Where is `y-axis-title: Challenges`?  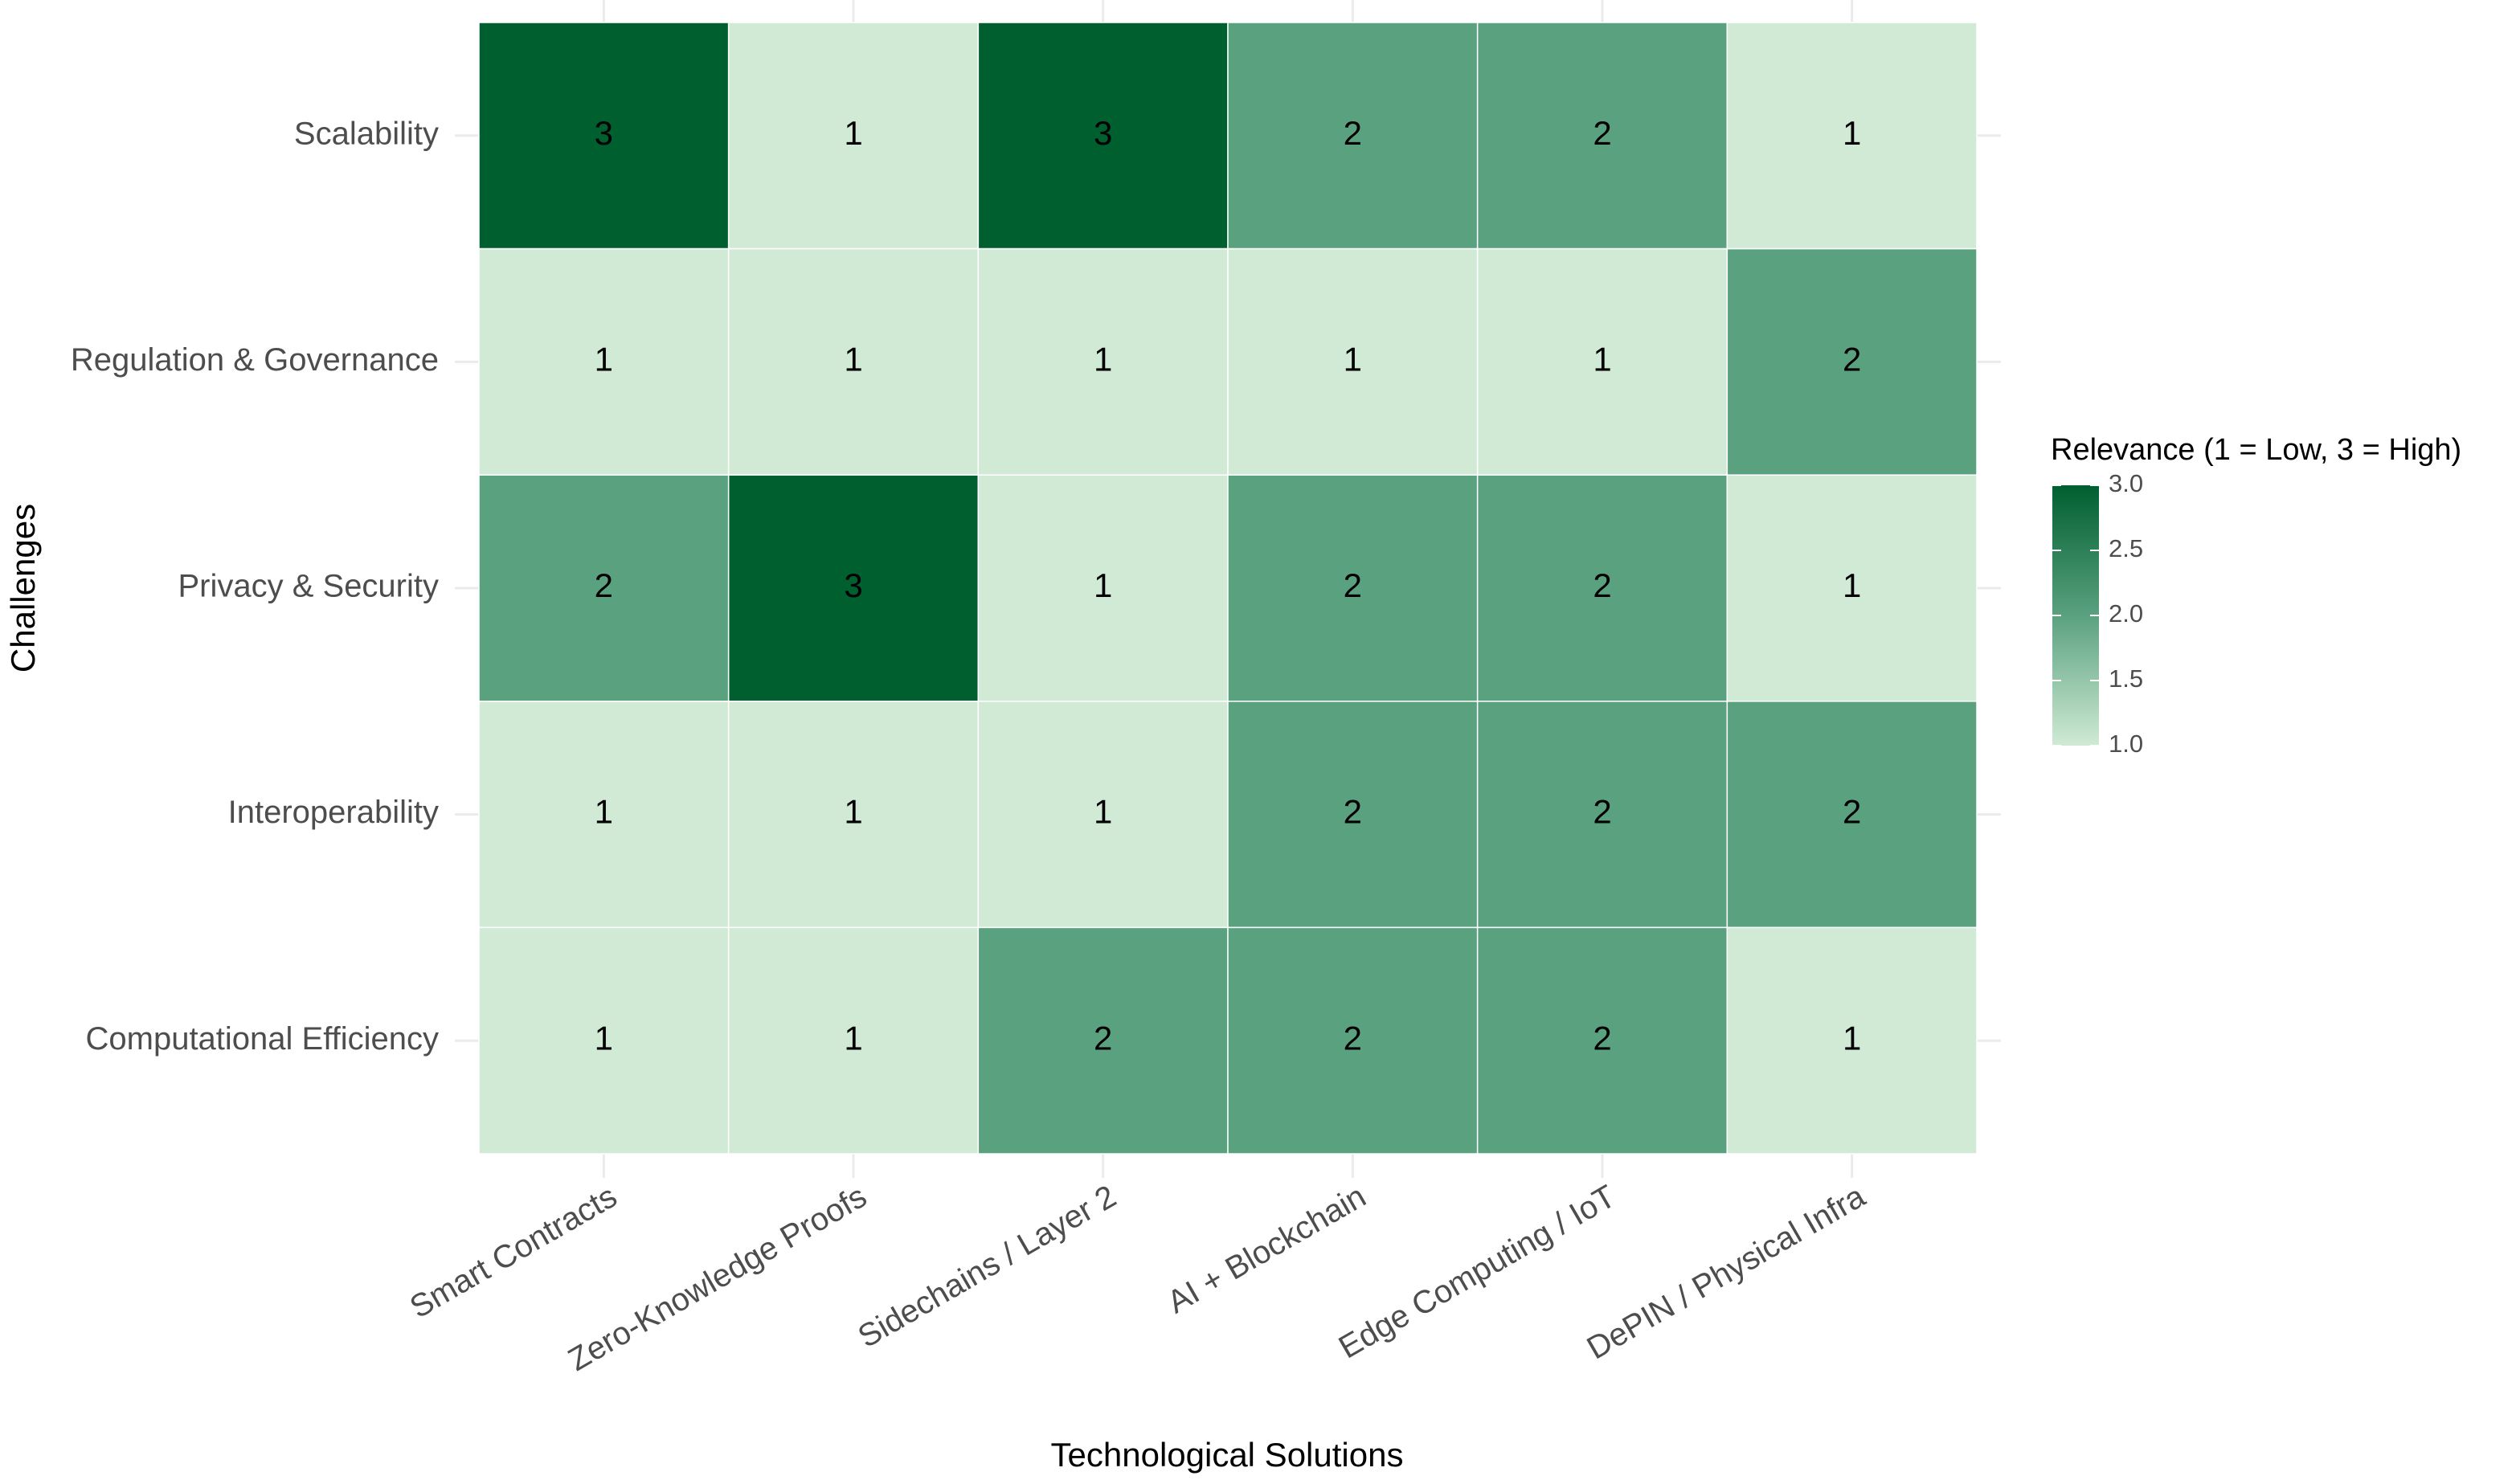 y-axis-title: Challenges is located at coordinates (23, 588).